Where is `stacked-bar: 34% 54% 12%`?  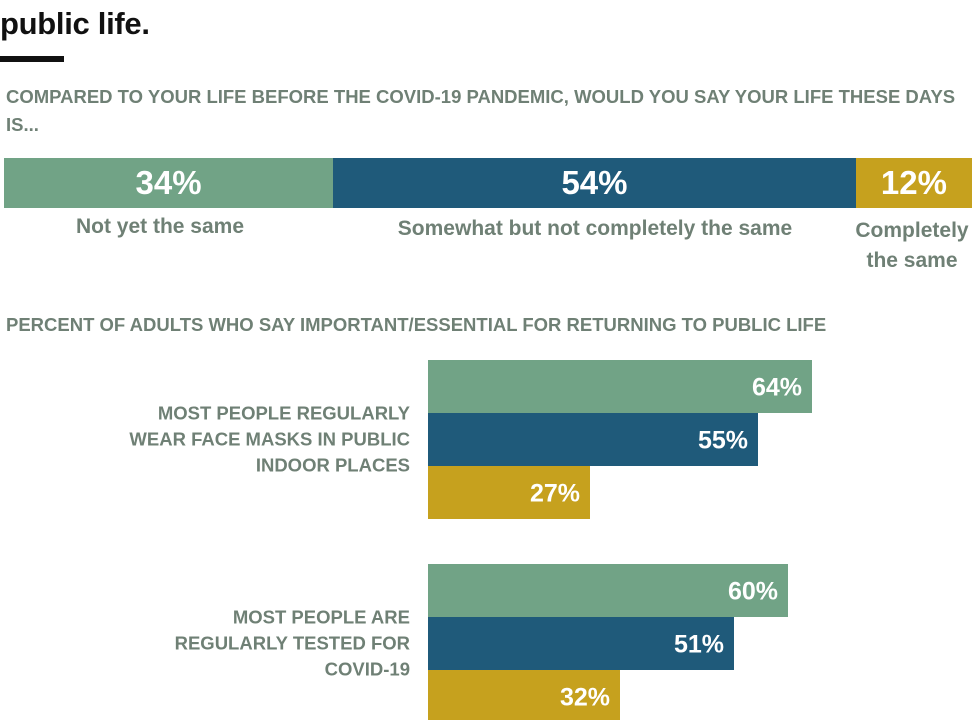 stacked-bar: 34% 54% 12% is located at coordinates (488, 183).